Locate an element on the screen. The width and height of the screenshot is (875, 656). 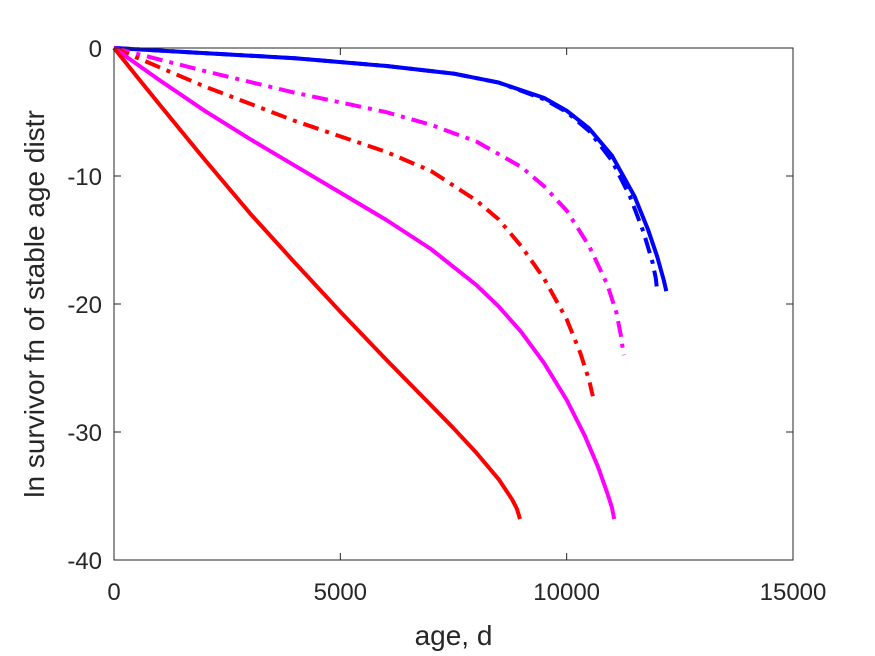
y-tick-label: -40 is located at coordinates (84, 561).